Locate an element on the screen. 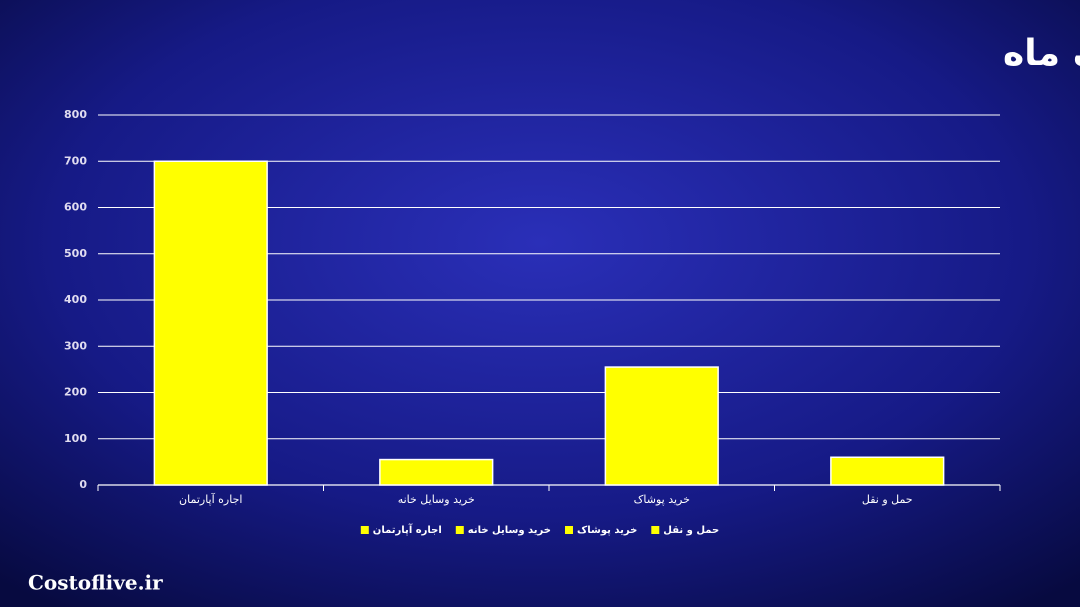 The height and width of the screenshot is (607, 1080). y-tick-label: 100 is located at coordinates (75, 438).